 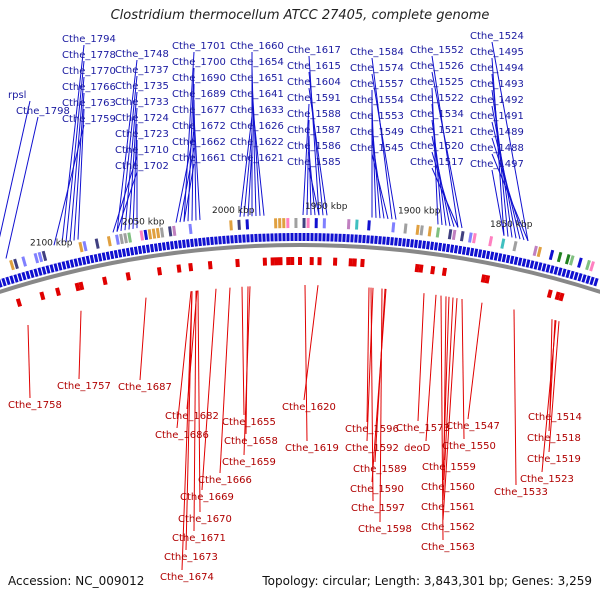 I want to click on reverse-gene-label: Cthe_1620, so click(x=309, y=407).